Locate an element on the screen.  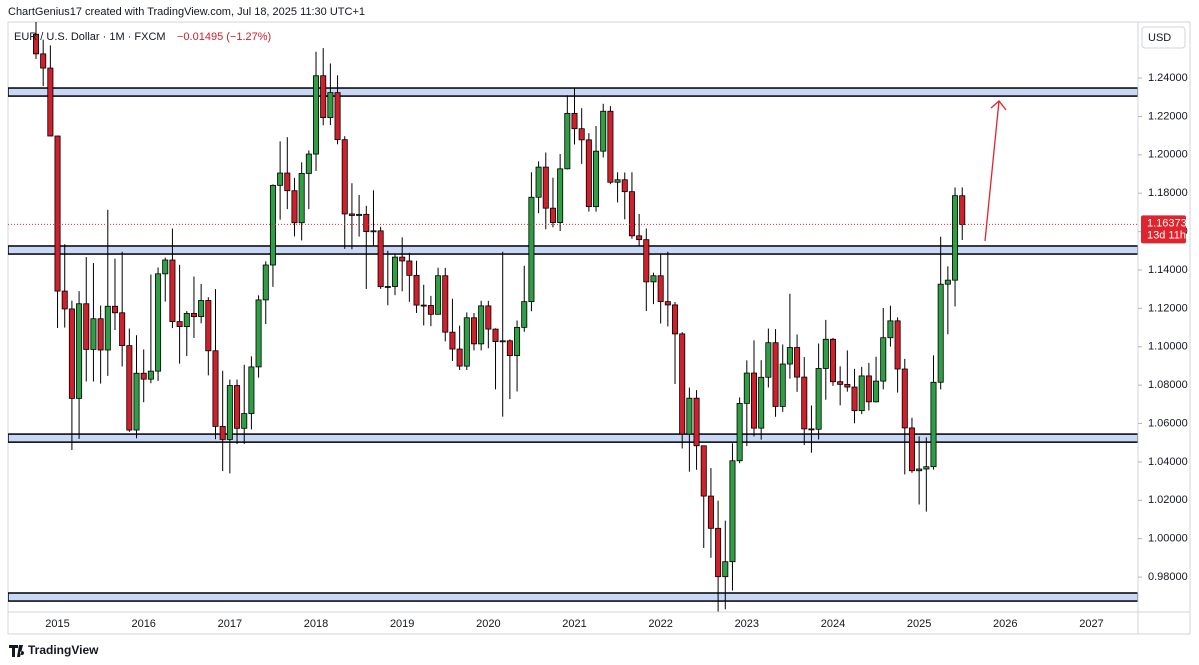
x-tick-label: 2020 is located at coordinates (488, 624).